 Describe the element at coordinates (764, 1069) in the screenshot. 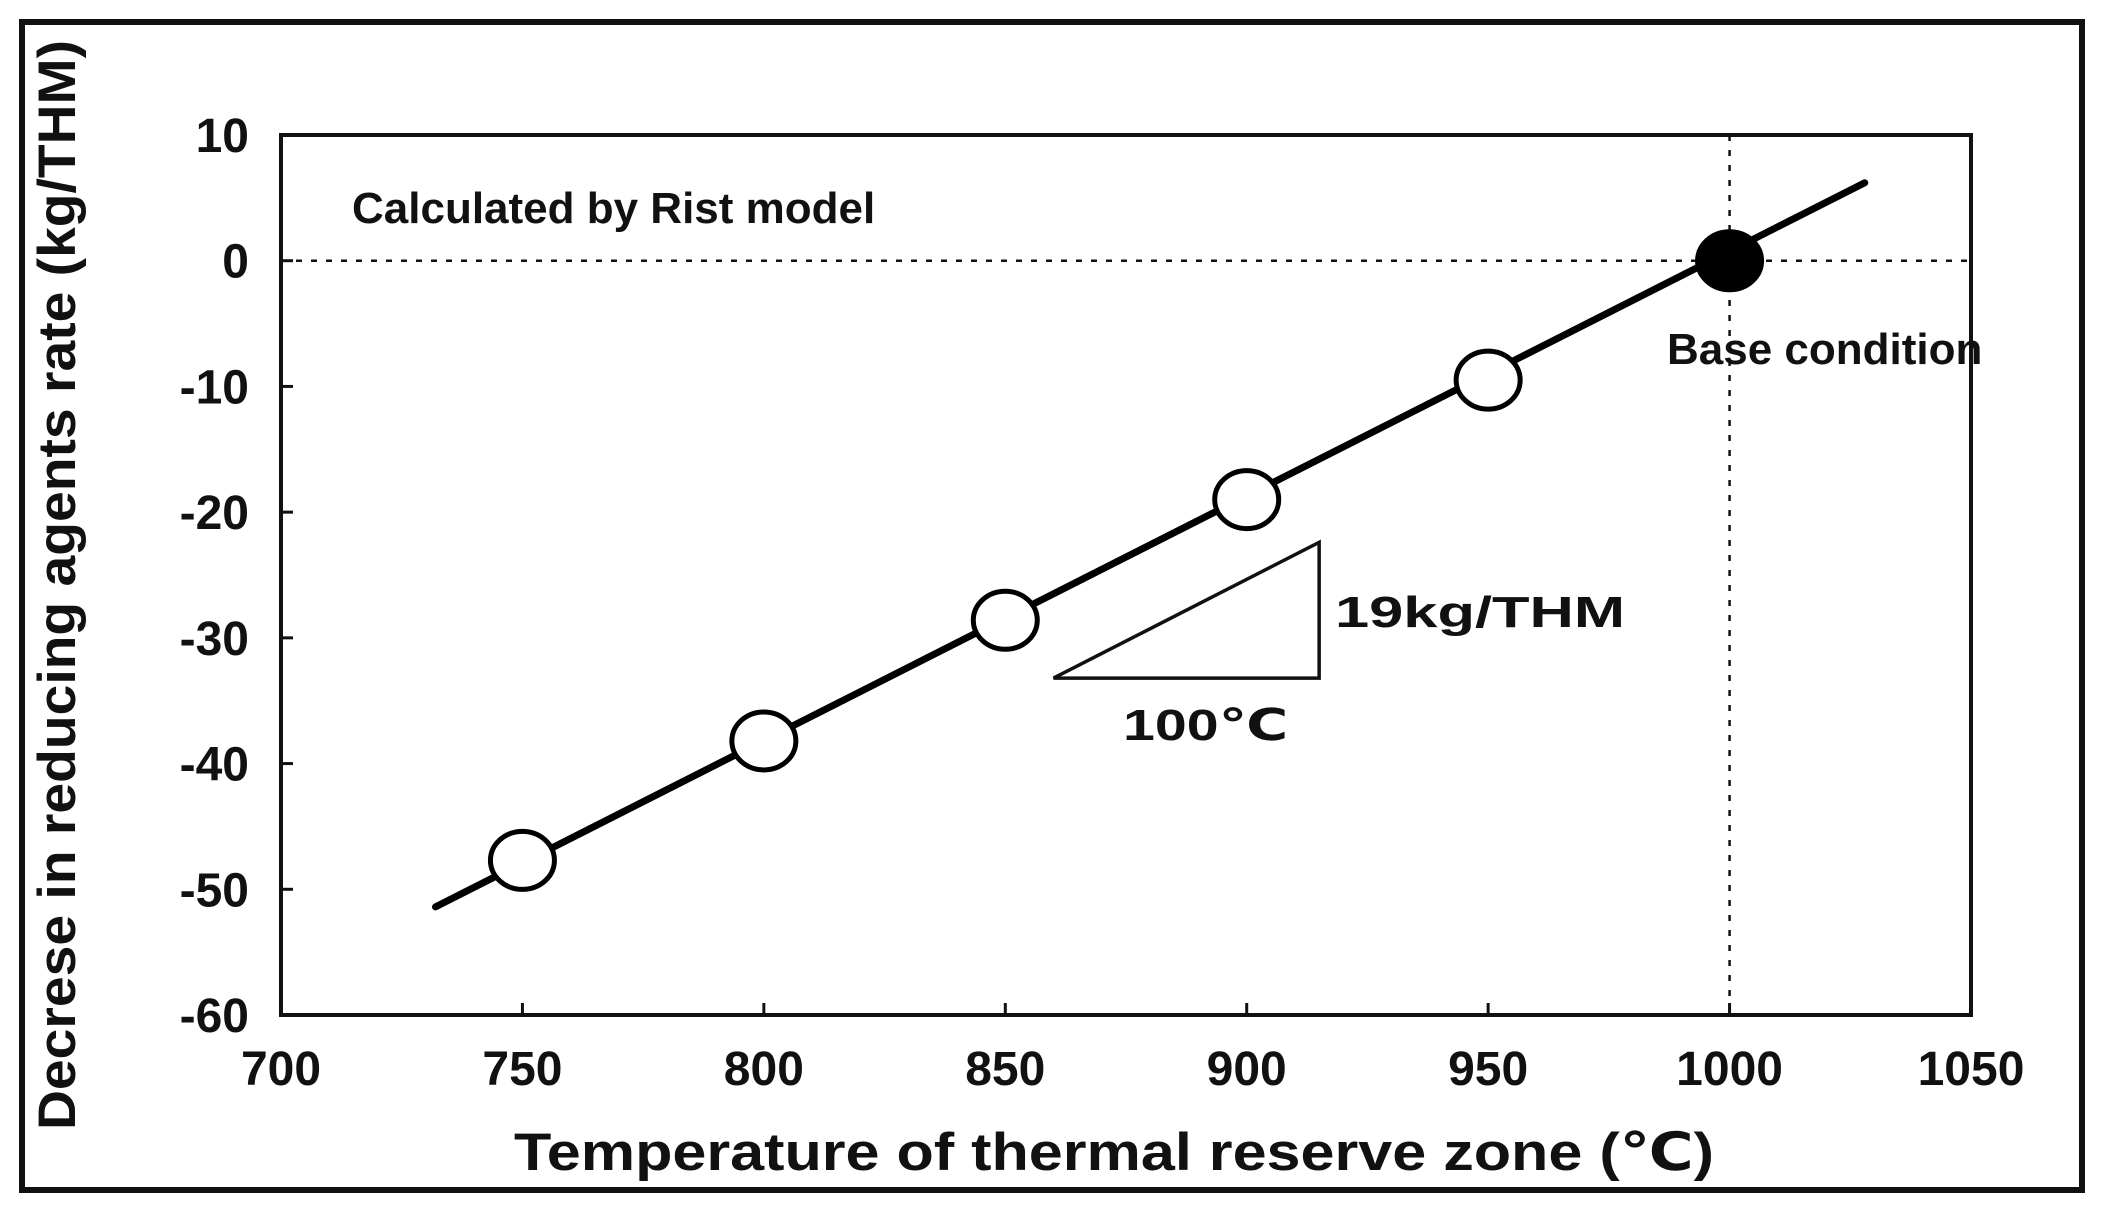

I see `x-tick-label-800: 800` at that location.